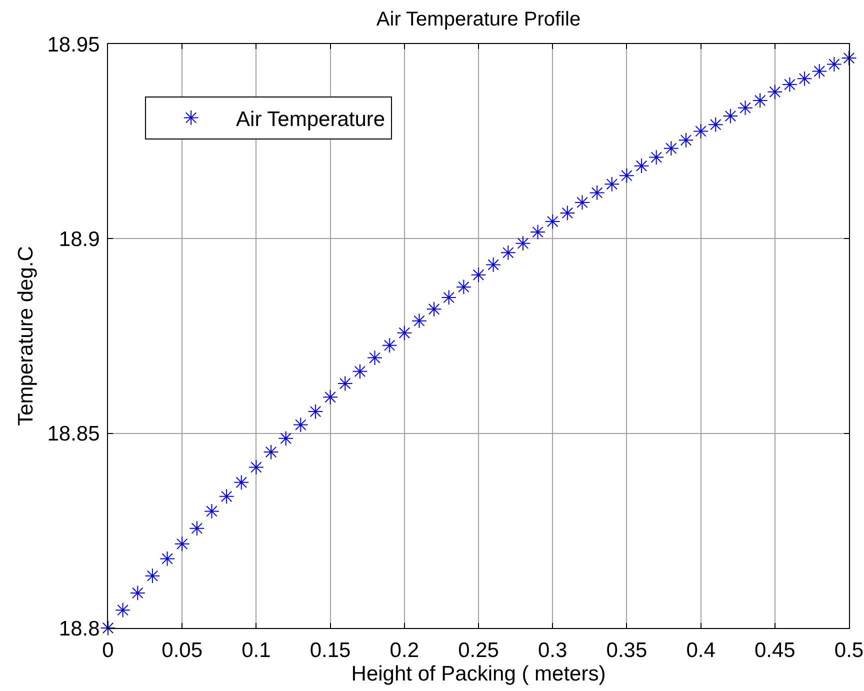 The width and height of the screenshot is (864, 691). I want to click on x-tick-label: 0.3, so click(553, 650).